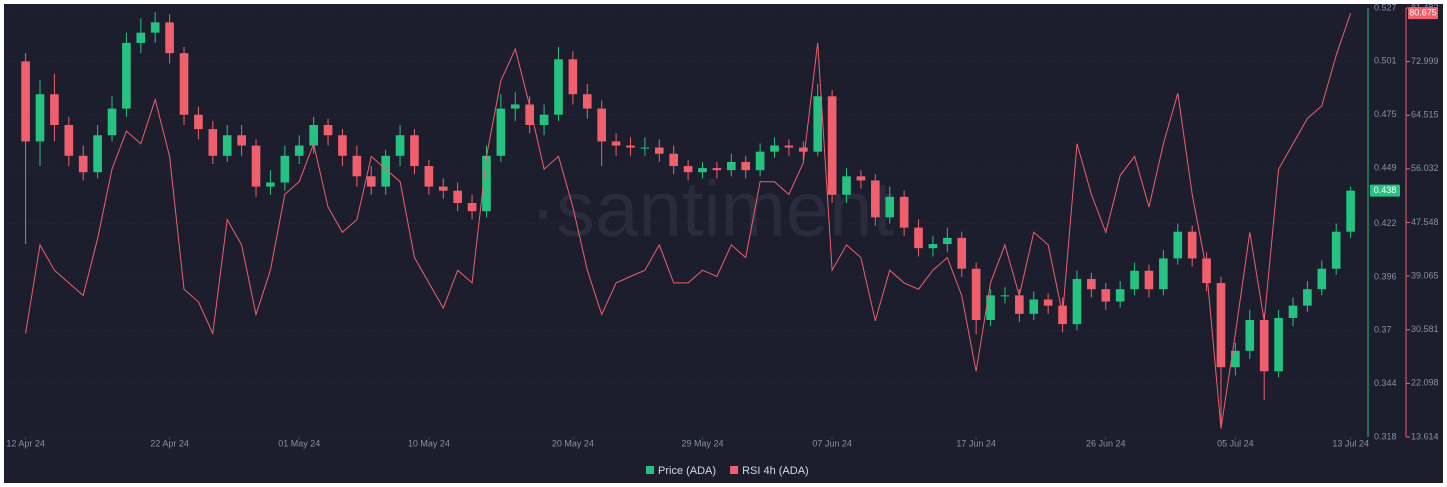 The width and height of the screenshot is (1447, 487). What do you see at coordinates (1385, 61) in the screenshot?
I see `y-tick-label: 0.501` at bounding box center [1385, 61].